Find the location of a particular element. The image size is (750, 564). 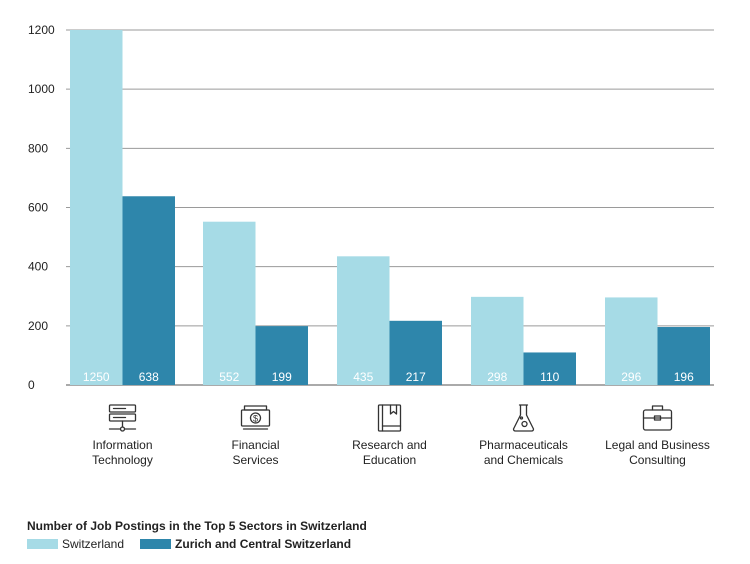

legend-swatch-switzerland is located at coordinates (42, 544).